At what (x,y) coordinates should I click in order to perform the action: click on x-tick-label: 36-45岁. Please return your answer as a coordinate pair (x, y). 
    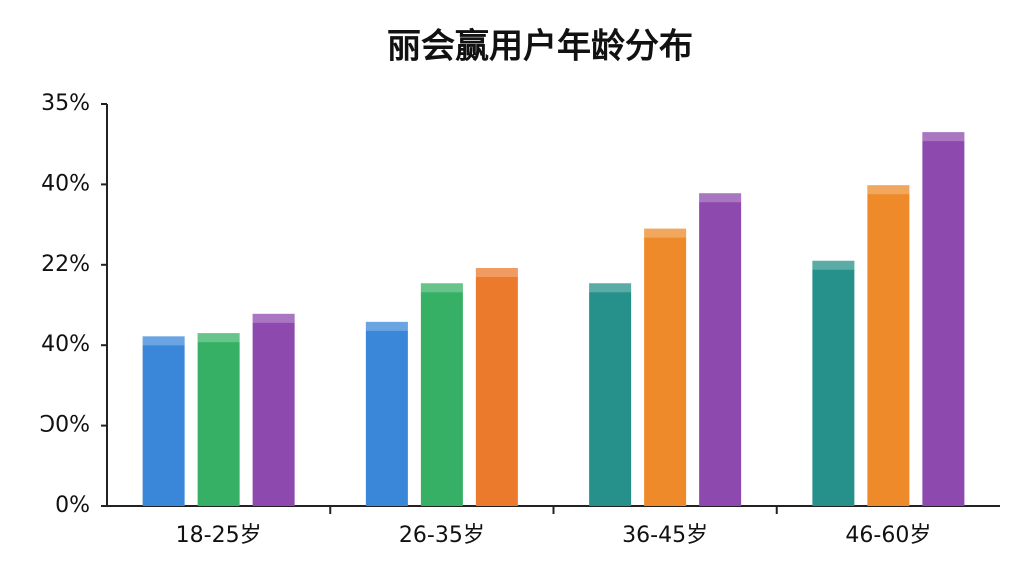
    Looking at the image, I should click on (665, 535).